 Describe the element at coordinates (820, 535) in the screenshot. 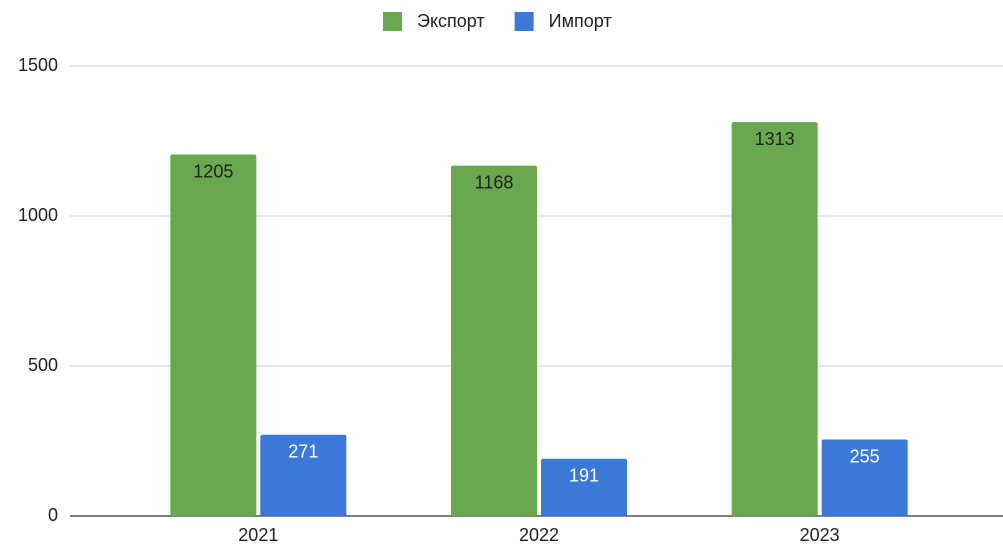

I see `x-tick-label: 2023` at that location.